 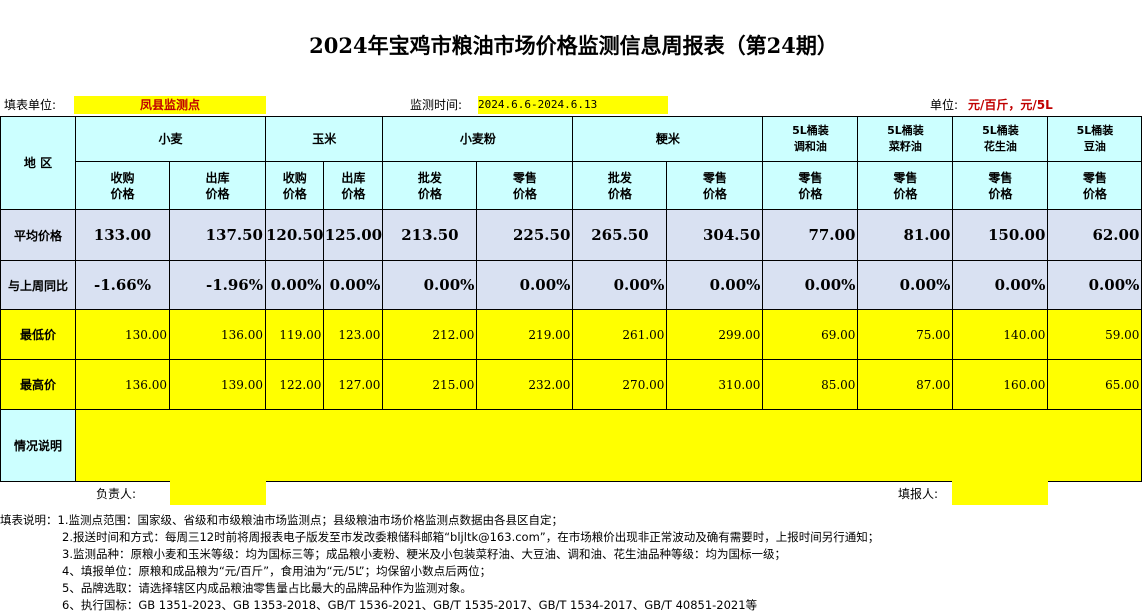 What do you see at coordinates (217, 235) in the screenshot?
I see `avg-price-cell: 137.50` at bounding box center [217, 235].